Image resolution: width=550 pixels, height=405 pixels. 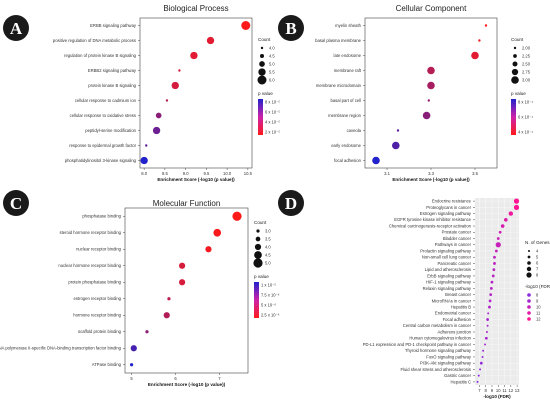 I want to click on data-point-steroid-hormone-receptor-binding, so click(x=217, y=232).